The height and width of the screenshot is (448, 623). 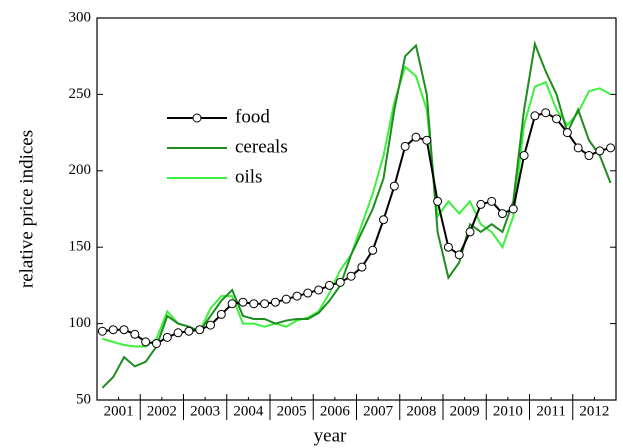 I want to click on y-tick-label: 150, so click(x=80, y=247).